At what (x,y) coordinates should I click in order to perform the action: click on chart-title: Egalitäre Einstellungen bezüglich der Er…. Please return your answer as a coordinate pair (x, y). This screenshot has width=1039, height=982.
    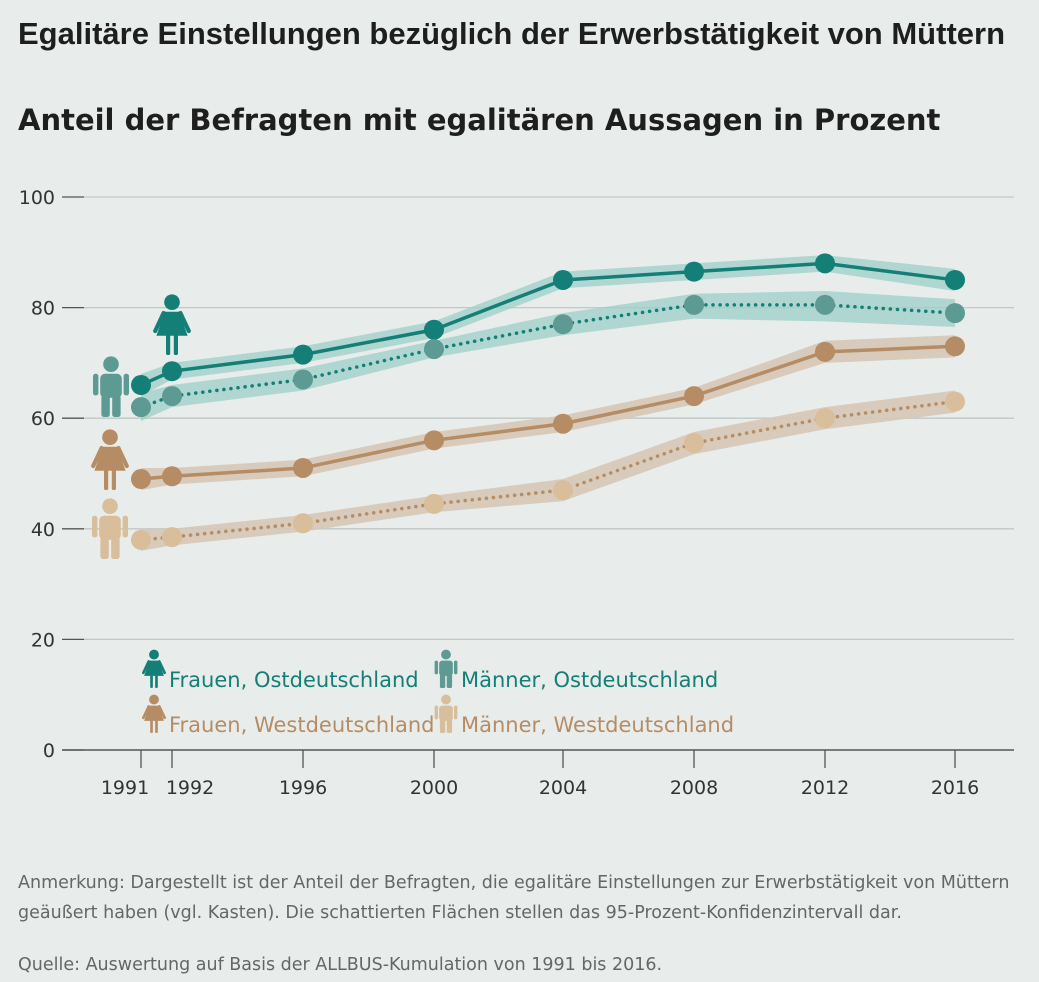
    Looking at the image, I should click on (512, 33).